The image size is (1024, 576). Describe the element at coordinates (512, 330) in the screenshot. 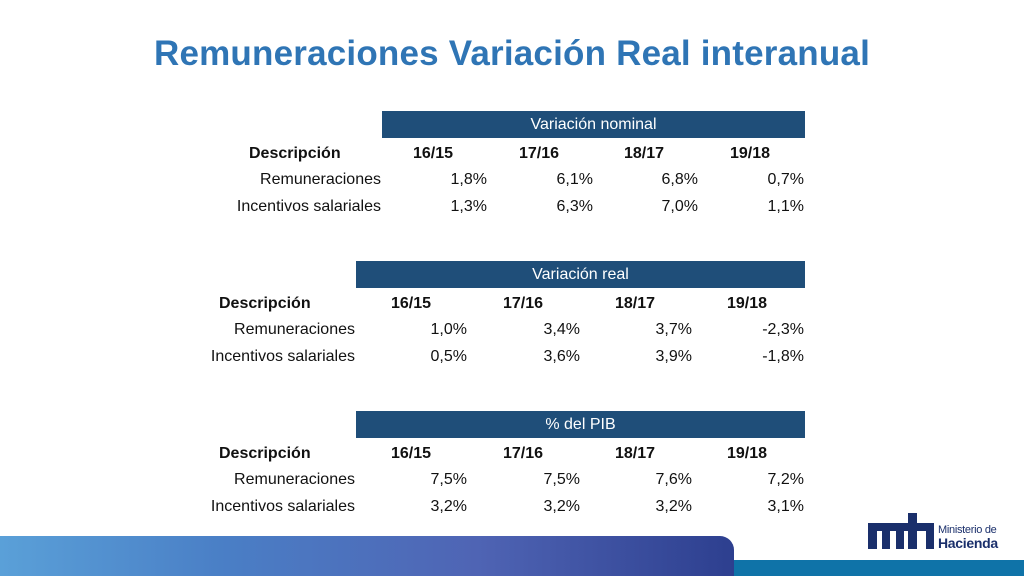

I see `table-row: Remuneraciones 1,0% 3,4% 3,7% -2,3%` at that location.